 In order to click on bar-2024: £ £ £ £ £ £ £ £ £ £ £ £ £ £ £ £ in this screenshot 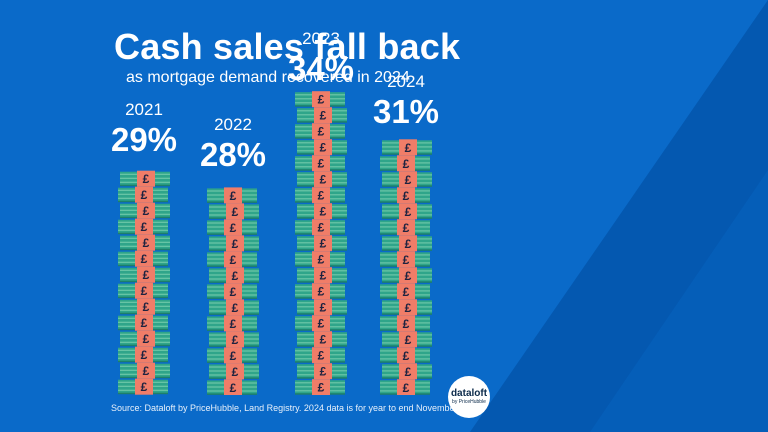, I will do `click(406, 266)`.